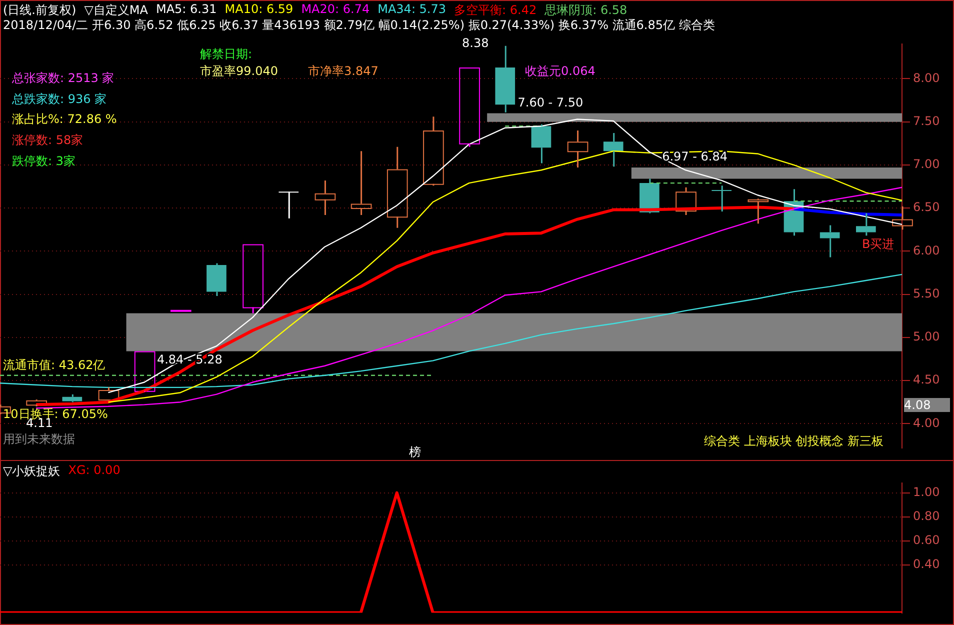 The height and width of the screenshot is (625, 954). What do you see at coordinates (226, 54) in the screenshot?
I see `annotation: 解禁日期:` at bounding box center [226, 54].